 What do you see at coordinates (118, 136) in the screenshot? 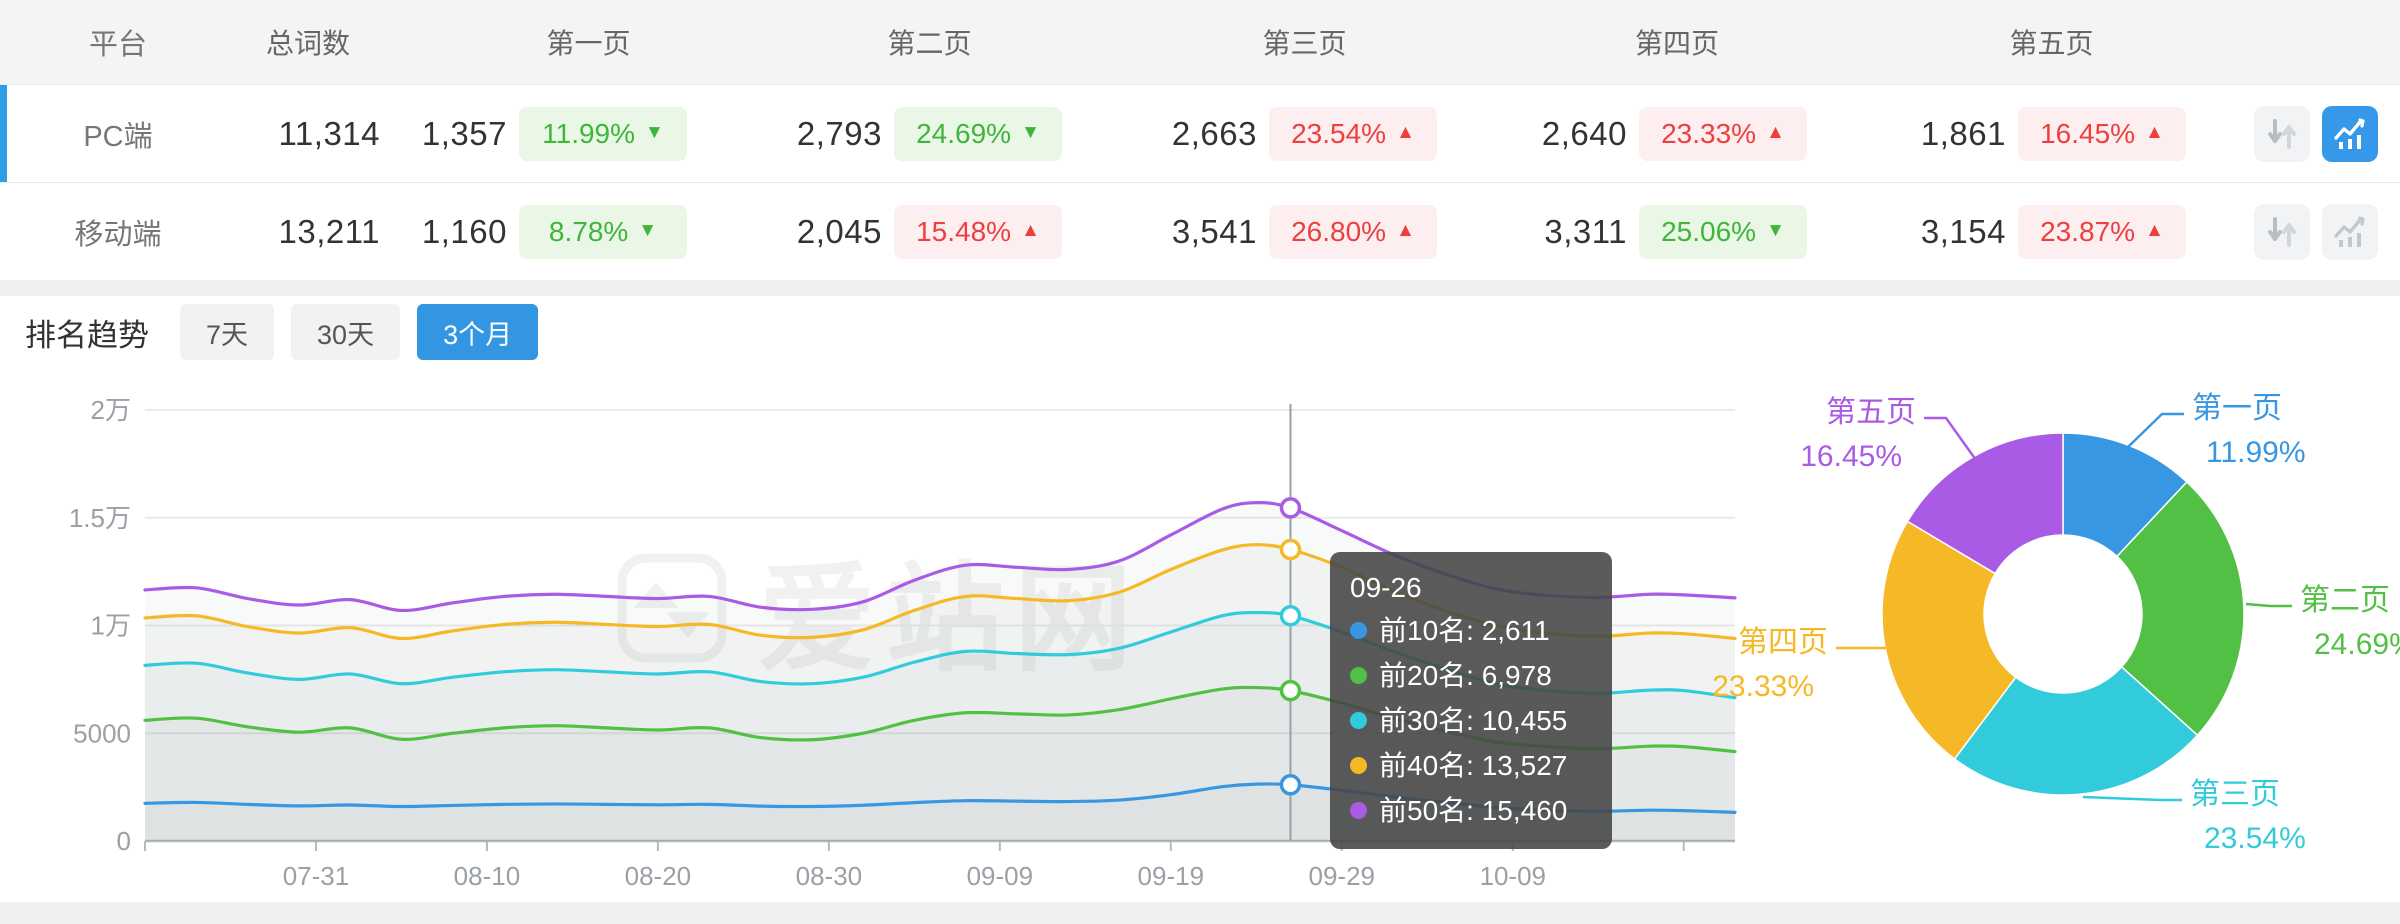
I see `platform-label: PC端` at bounding box center [118, 136].